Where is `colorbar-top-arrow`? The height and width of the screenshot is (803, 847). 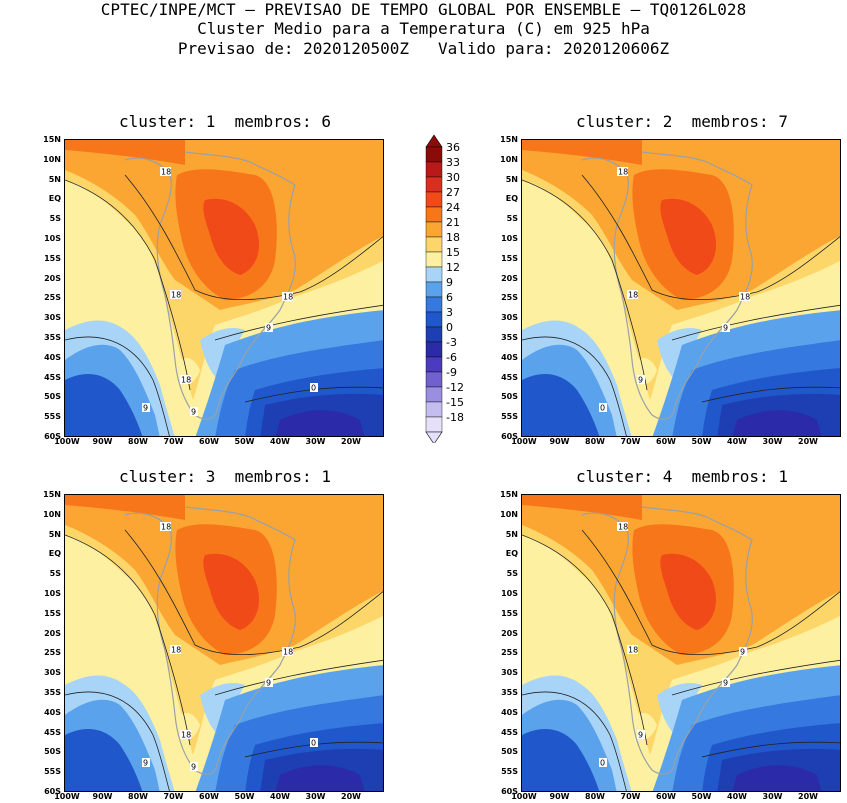 colorbar-top-arrow is located at coordinates (434, 141).